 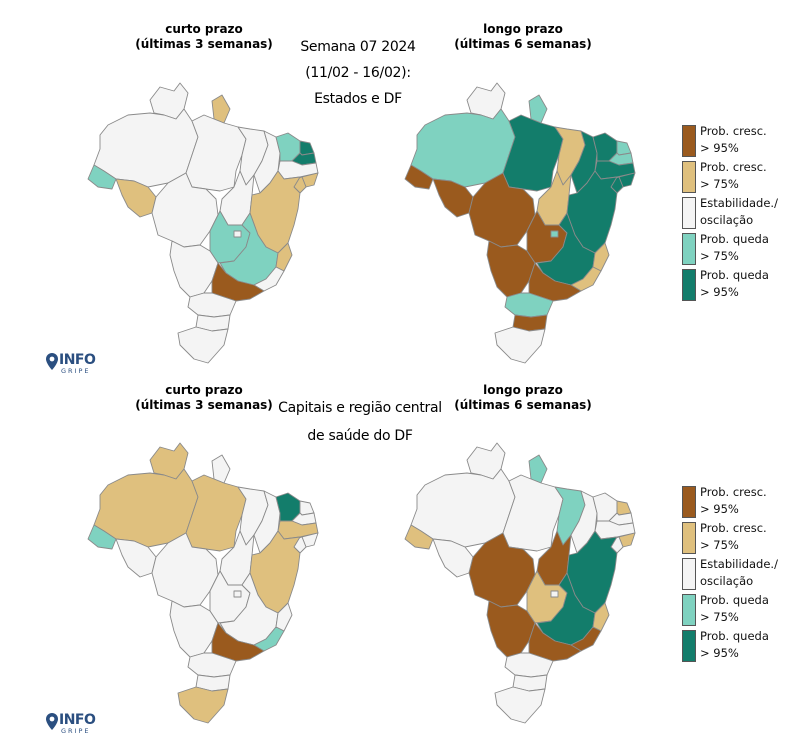 I want to click on bottom-right-title-line2: (últimas 6 semanas), so click(x=523, y=405).